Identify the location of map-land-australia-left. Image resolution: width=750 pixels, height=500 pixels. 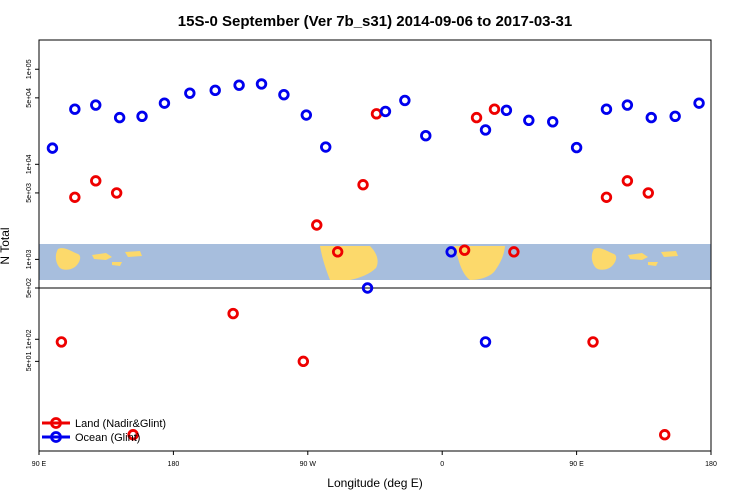
(68, 259).